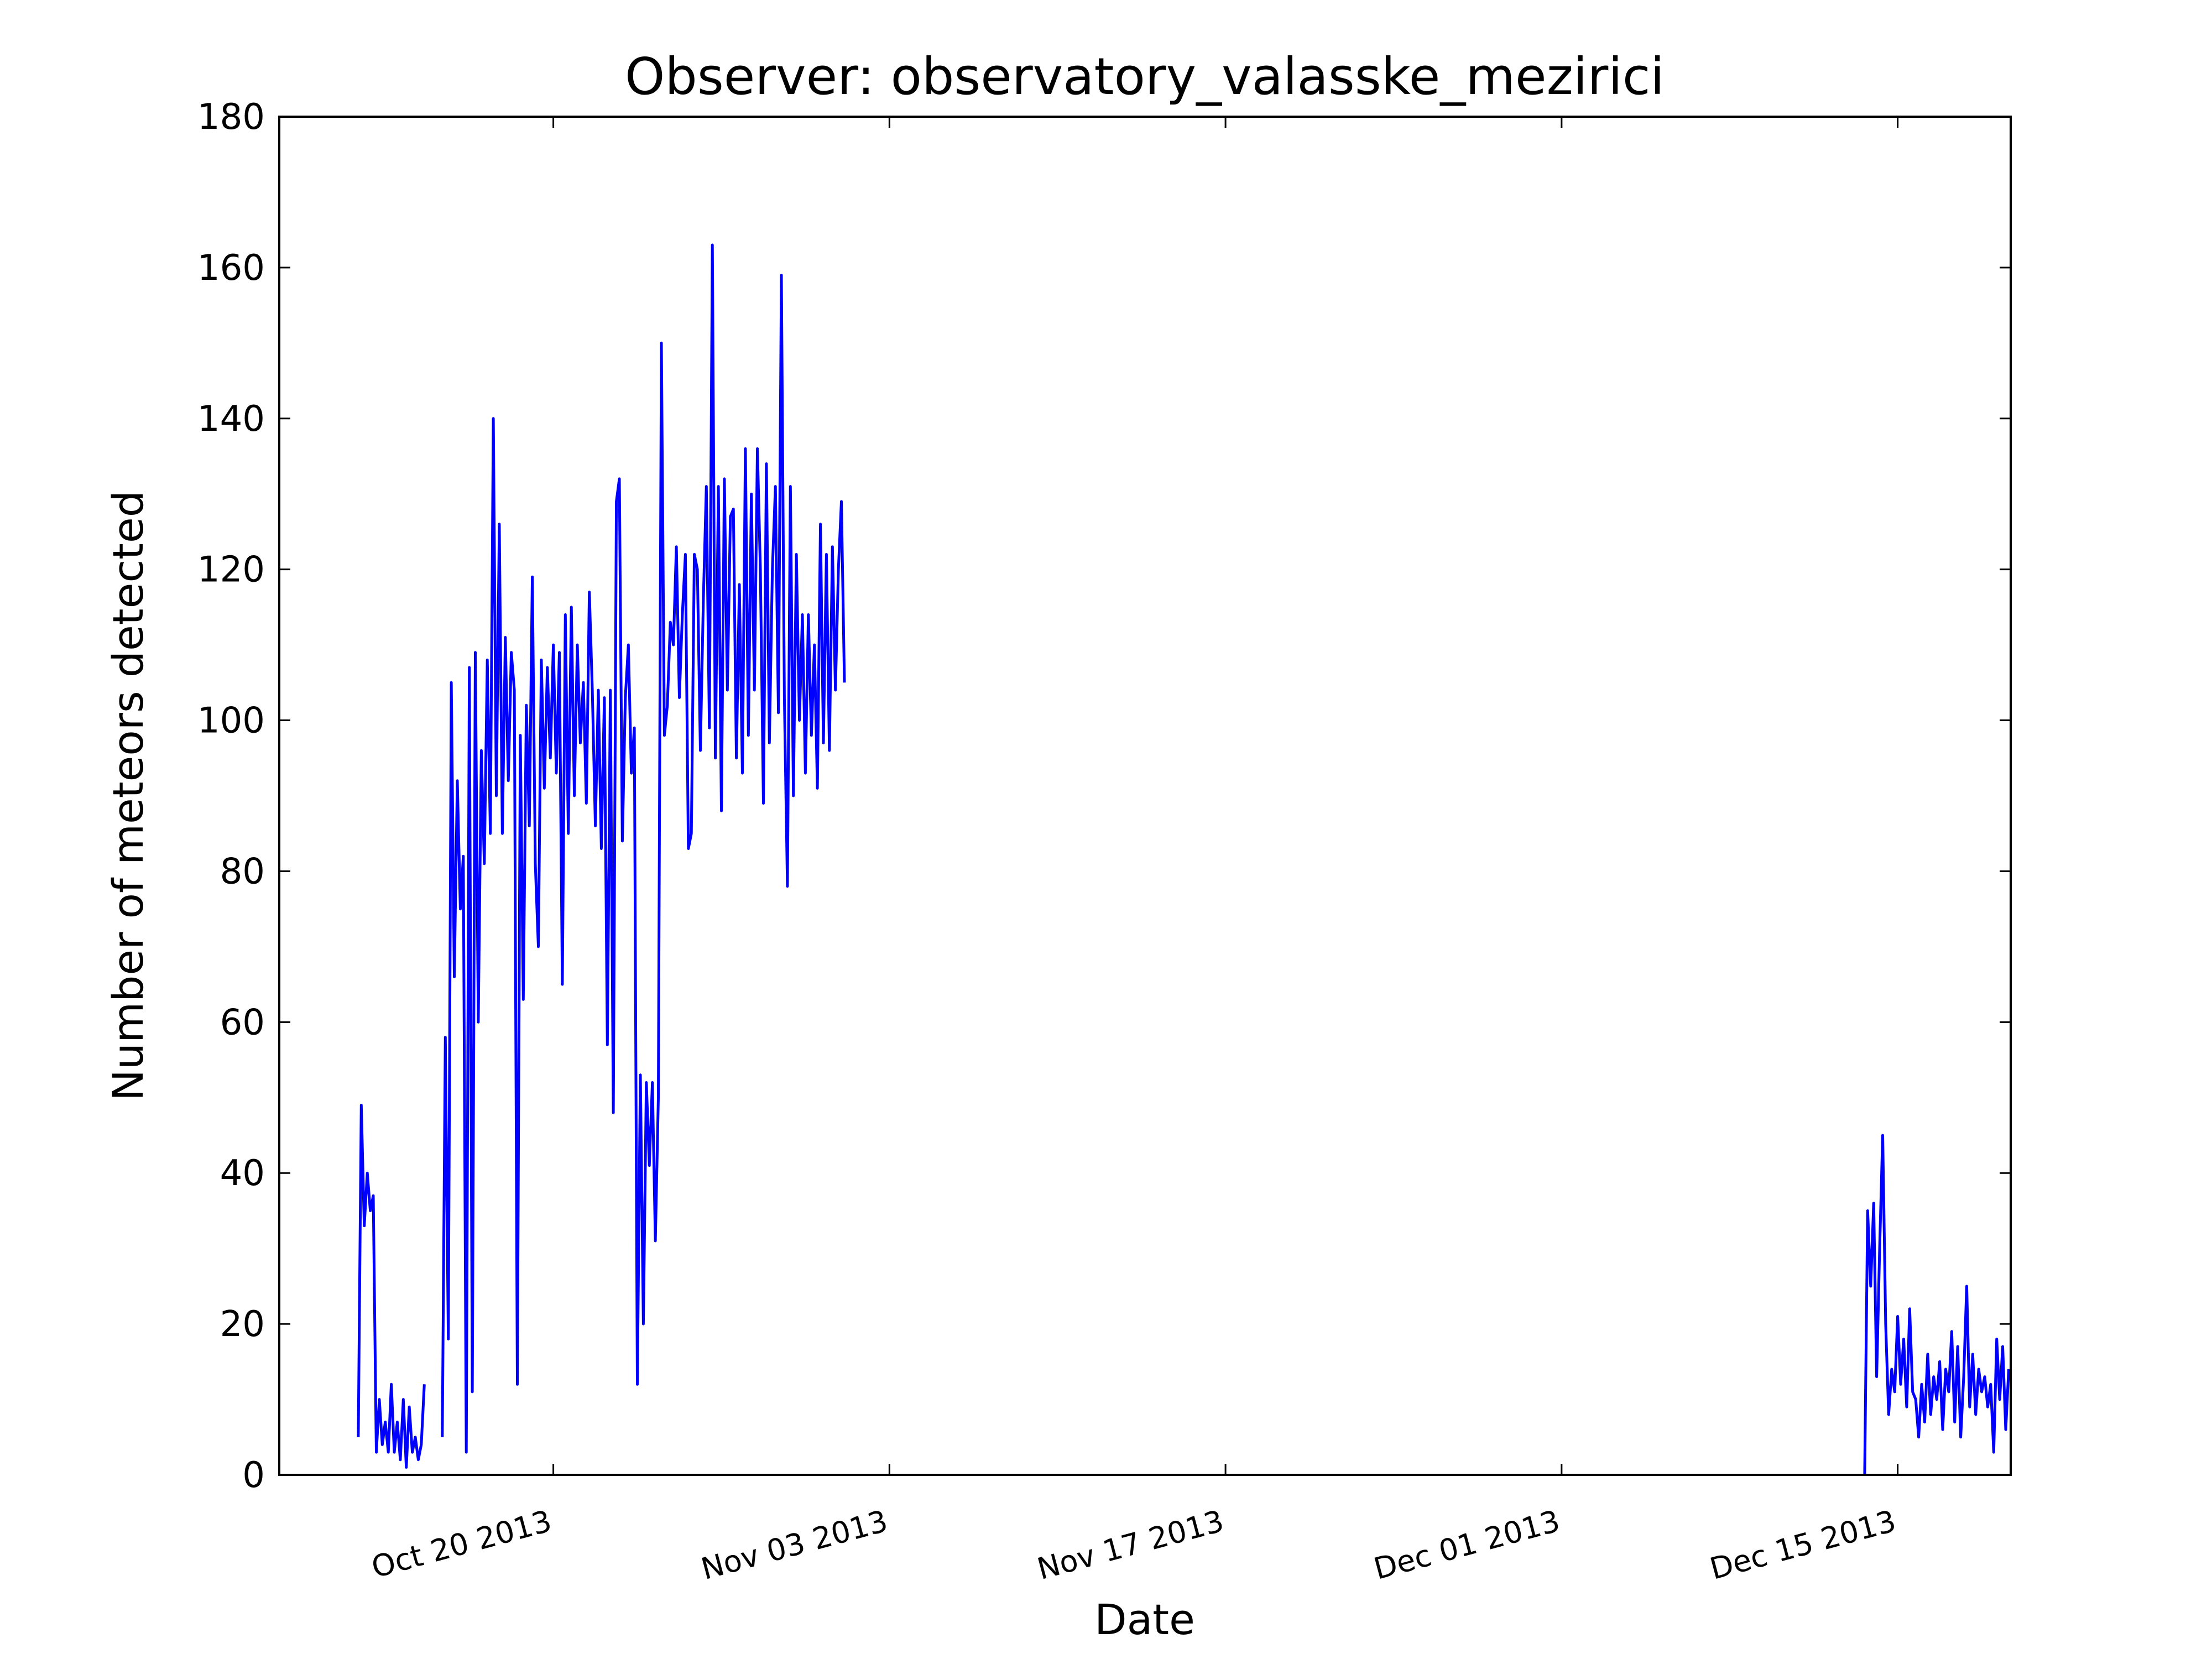 The height and width of the screenshot is (1659, 2212). I want to click on y-tick-label: 180, so click(231, 118).